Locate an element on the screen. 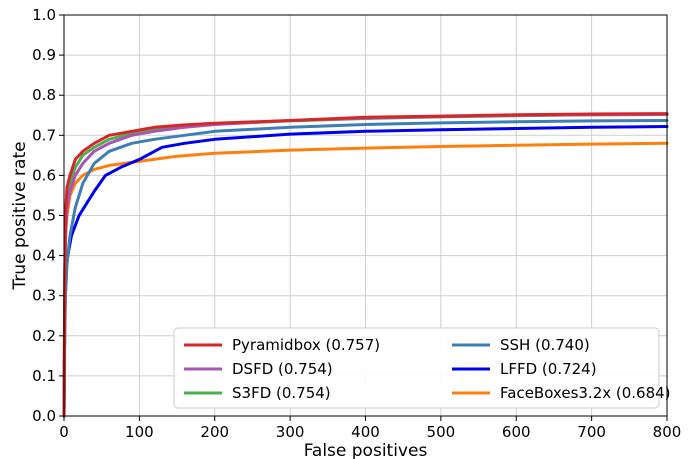  x-tick-label: 700 is located at coordinates (591, 432).